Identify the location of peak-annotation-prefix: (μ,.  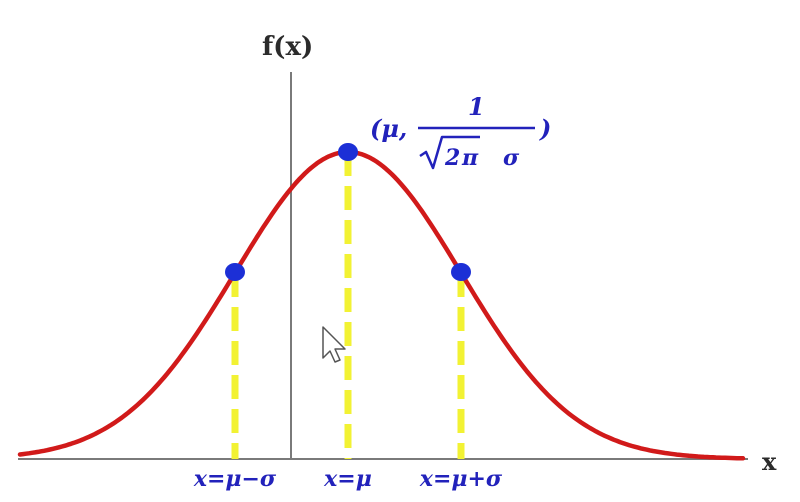
(388, 128).